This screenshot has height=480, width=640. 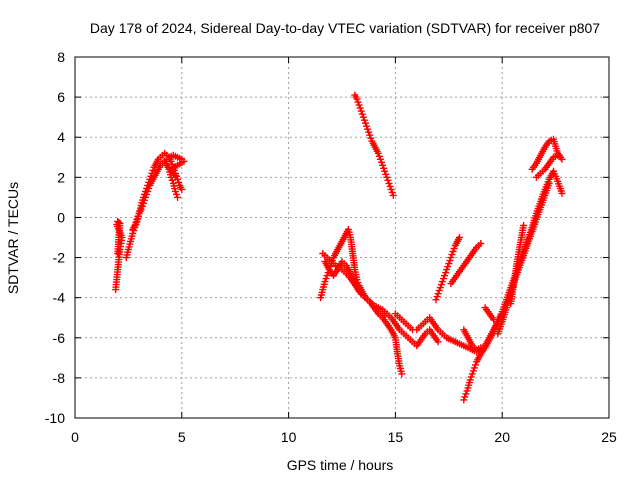 What do you see at coordinates (13, 238) in the screenshot?
I see `y-axis-label: SDTVAR / TECUs` at bounding box center [13, 238].